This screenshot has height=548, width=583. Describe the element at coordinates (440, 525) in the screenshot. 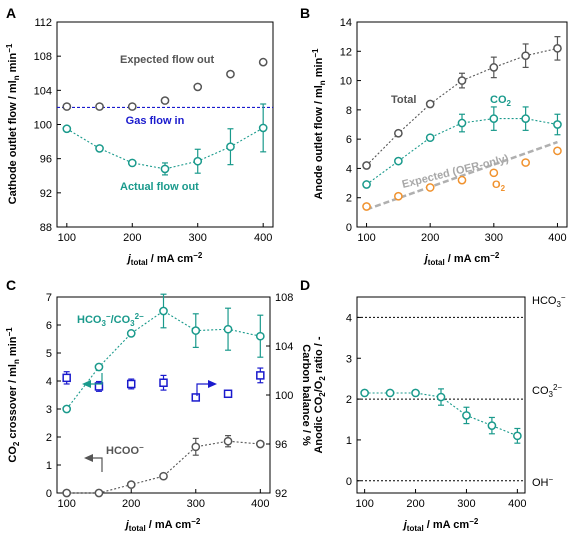

I see `x-axis-label-d: jtotal / mA cm−2` at that location.